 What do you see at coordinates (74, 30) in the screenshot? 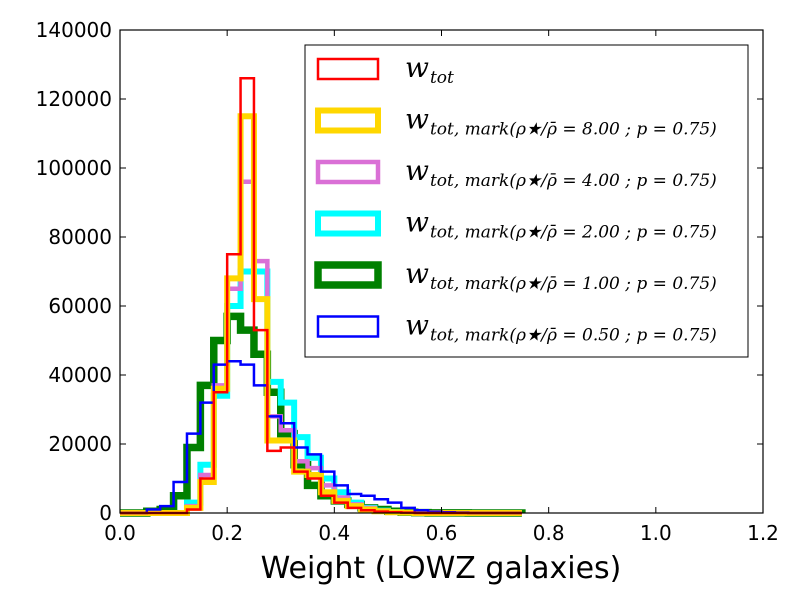
I see `y-tick-label-7: 140000` at bounding box center [74, 30].